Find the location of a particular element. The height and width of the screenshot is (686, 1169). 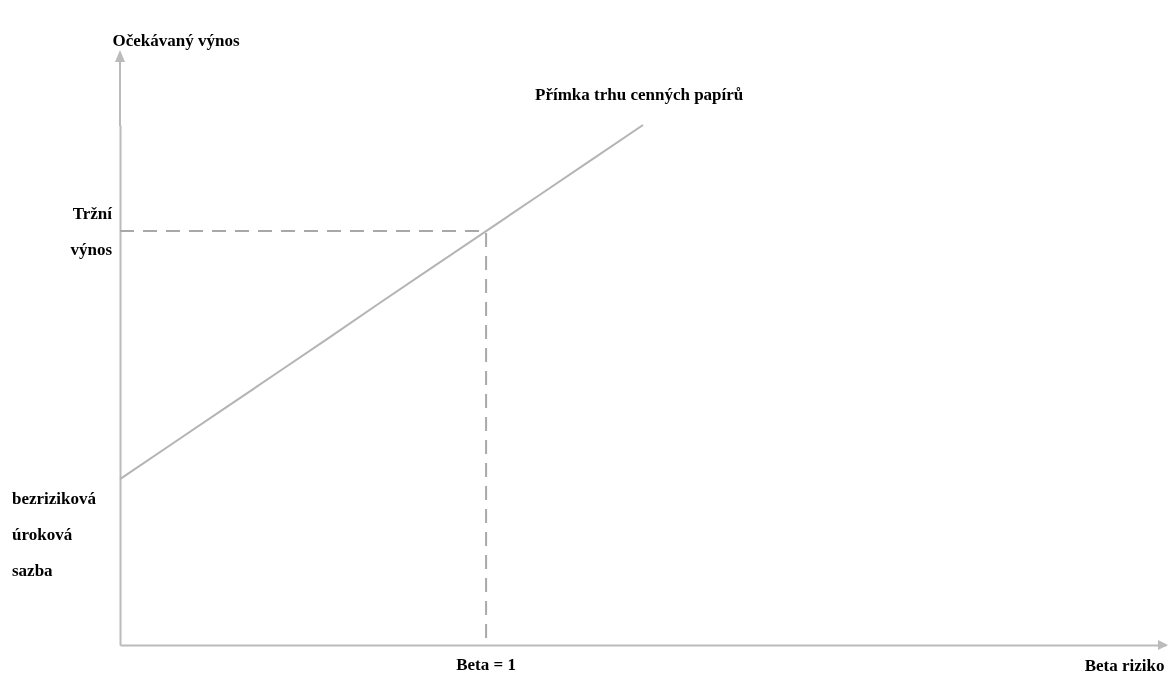

series-label: Přímka trhu cenných papírů is located at coordinates (639, 94).